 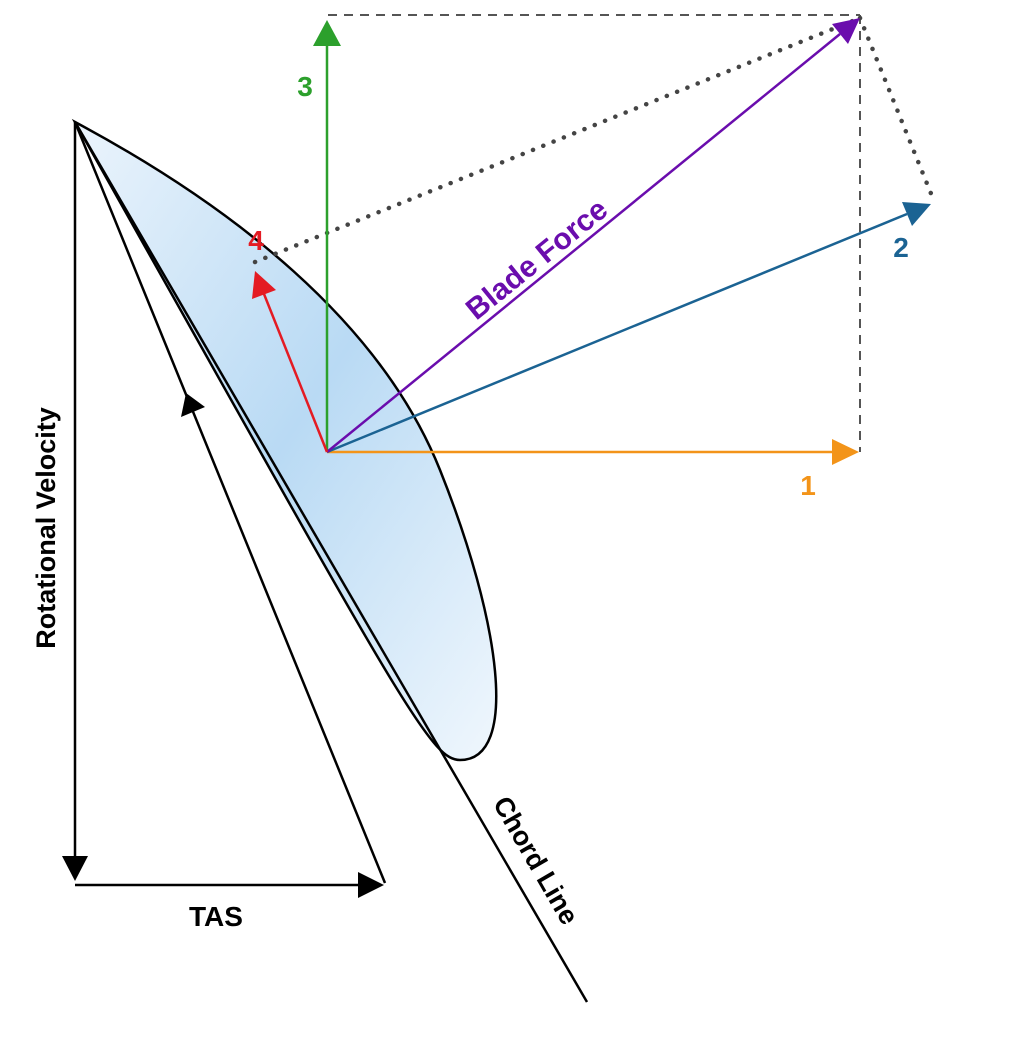 I want to click on rotational-velocity-arrowhead, so click(x=75, y=868).